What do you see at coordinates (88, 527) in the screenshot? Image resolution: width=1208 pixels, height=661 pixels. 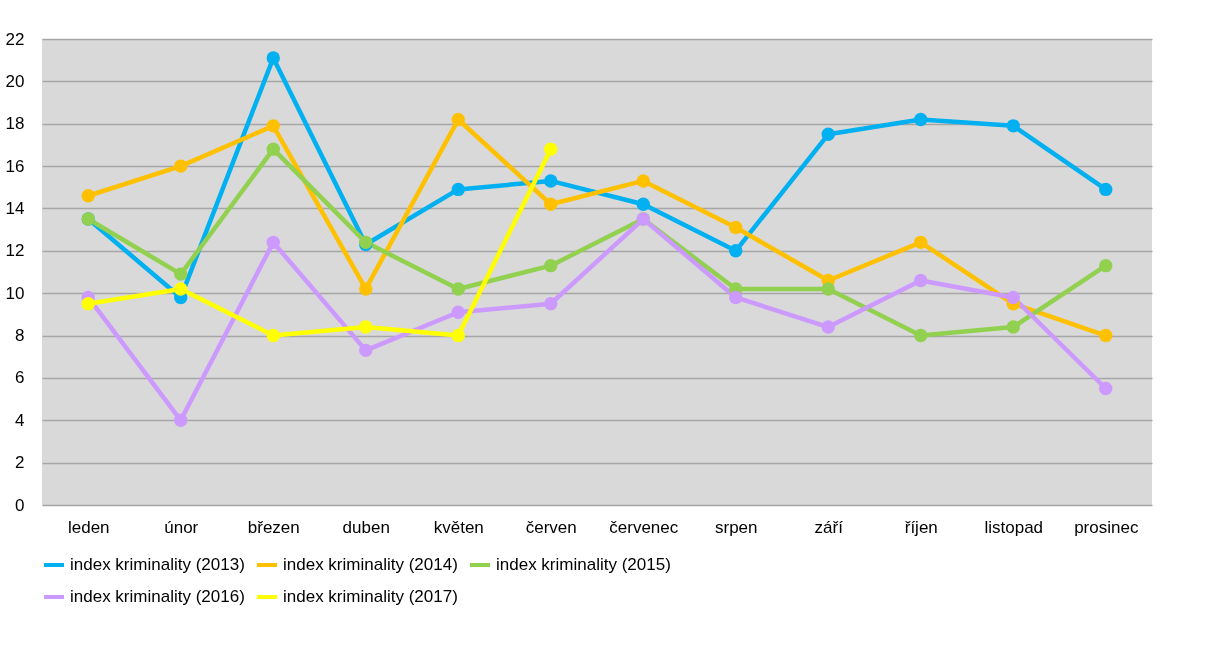 I see `x-tick-label: leden` at bounding box center [88, 527].